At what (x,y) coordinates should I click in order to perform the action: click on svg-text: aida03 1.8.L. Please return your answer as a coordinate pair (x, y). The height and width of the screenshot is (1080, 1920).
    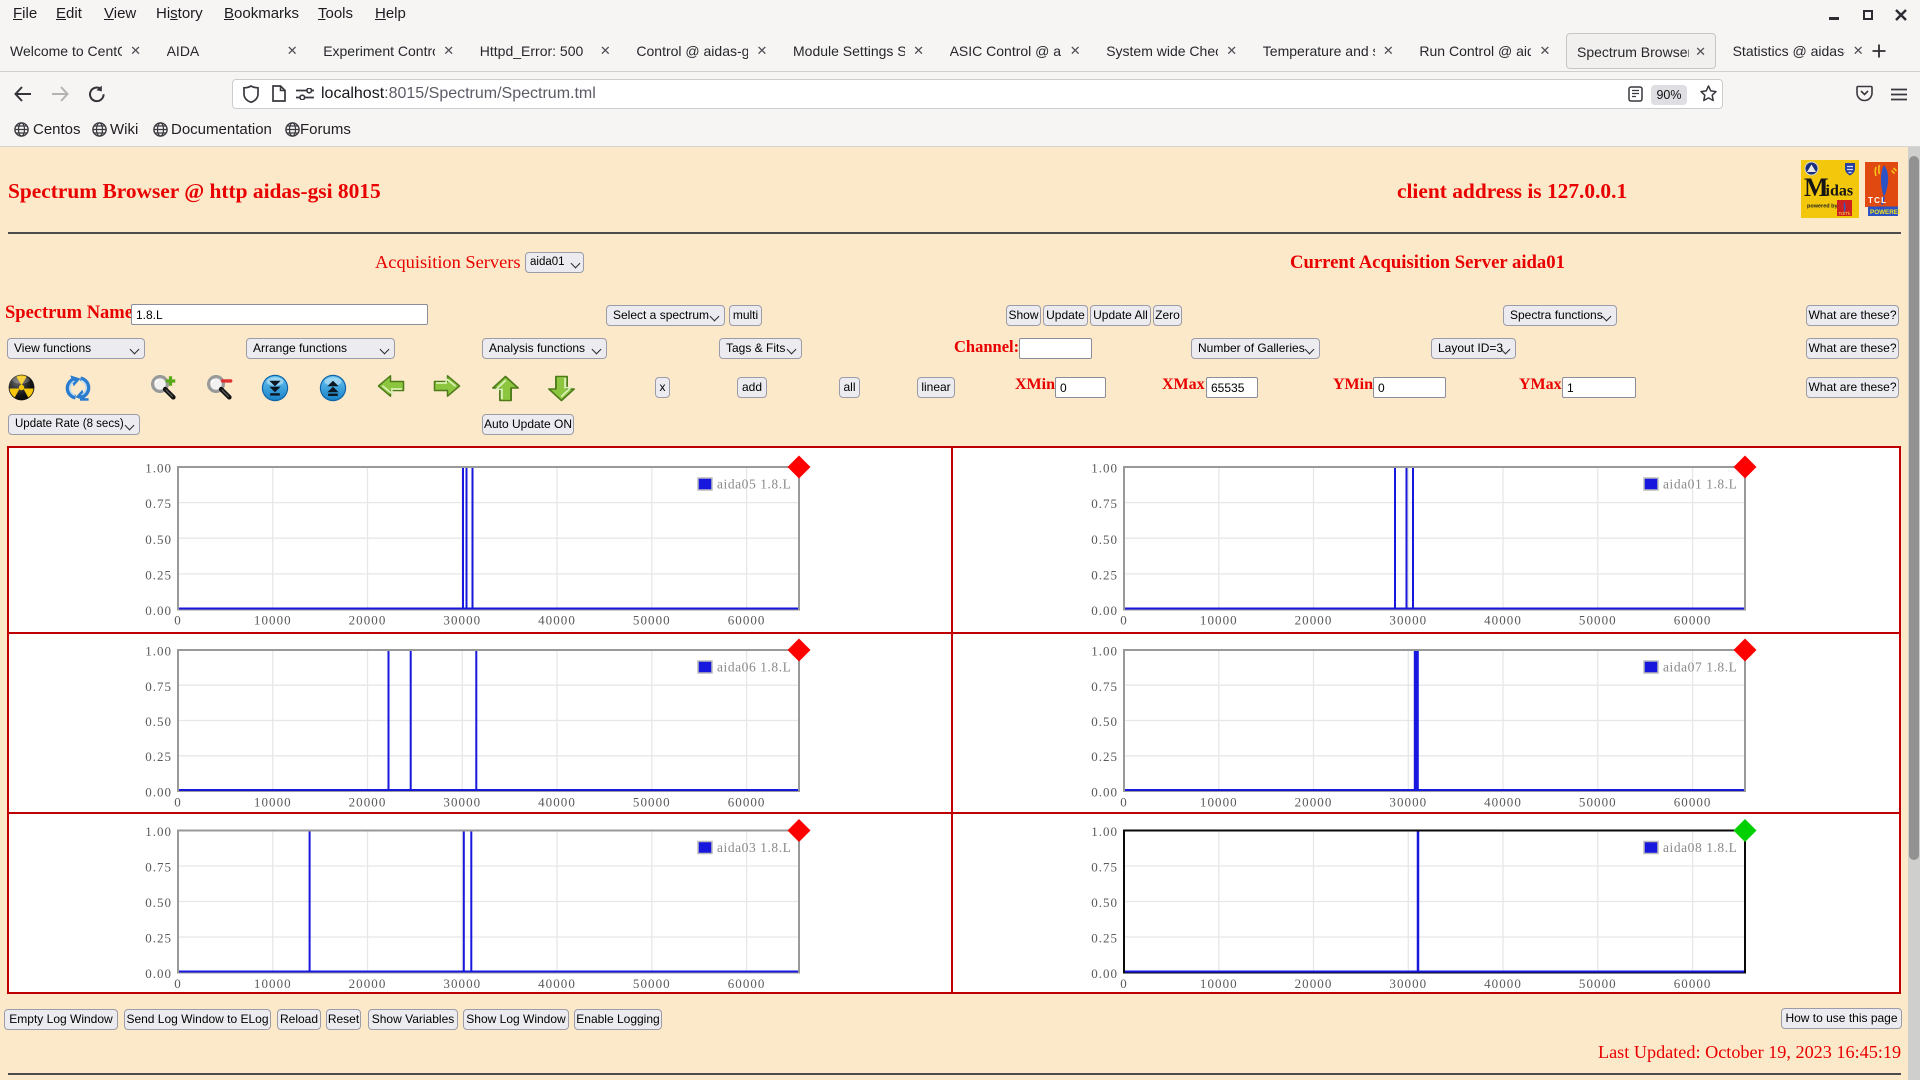
    Looking at the image, I should click on (754, 847).